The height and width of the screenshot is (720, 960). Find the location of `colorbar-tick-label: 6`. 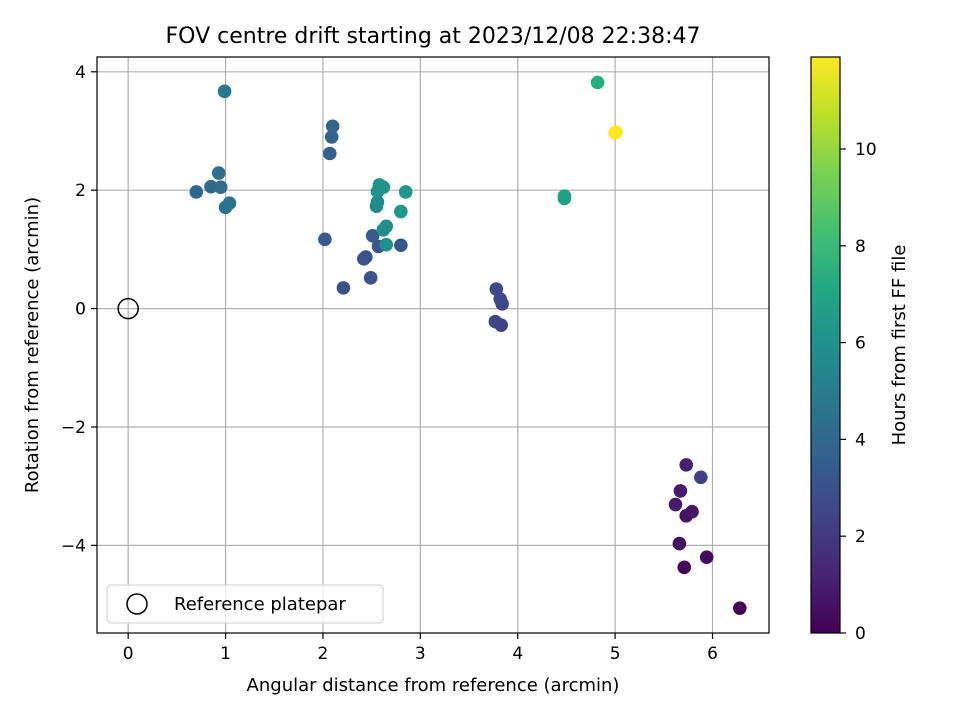

colorbar-tick-label: 6 is located at coordinates (860, 344).